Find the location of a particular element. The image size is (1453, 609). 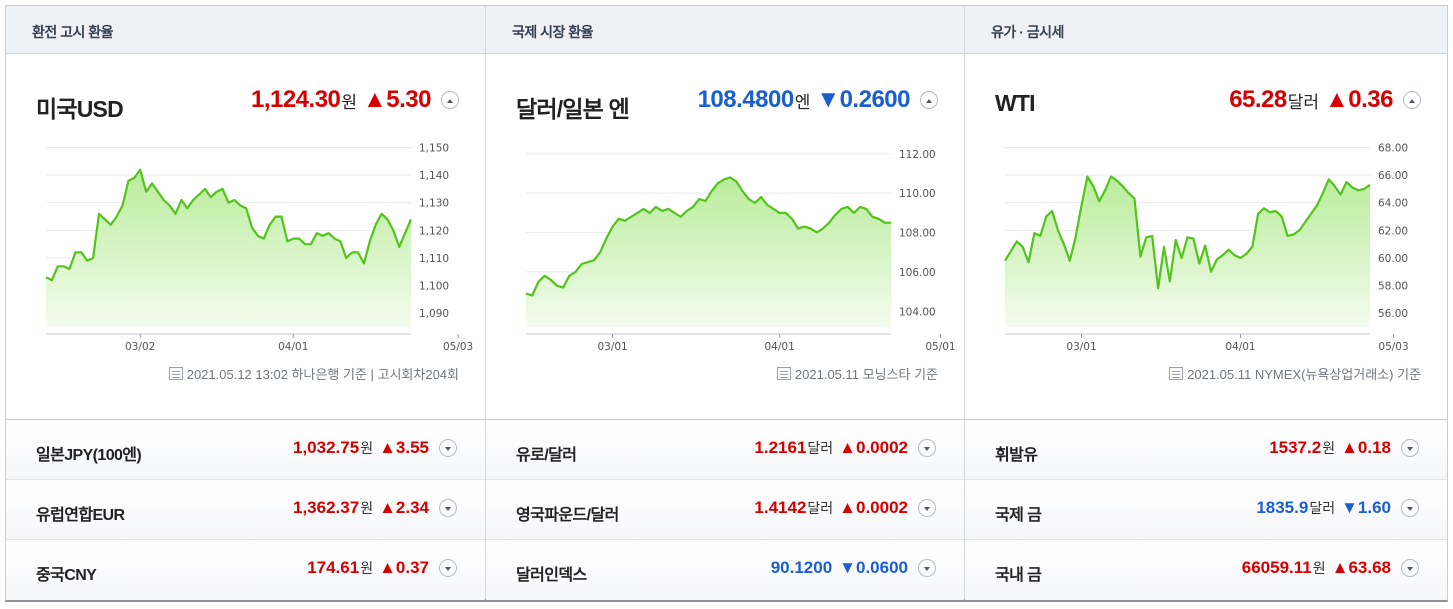

y-tick-label: 62.00 is located at coordinates (1393, 231).